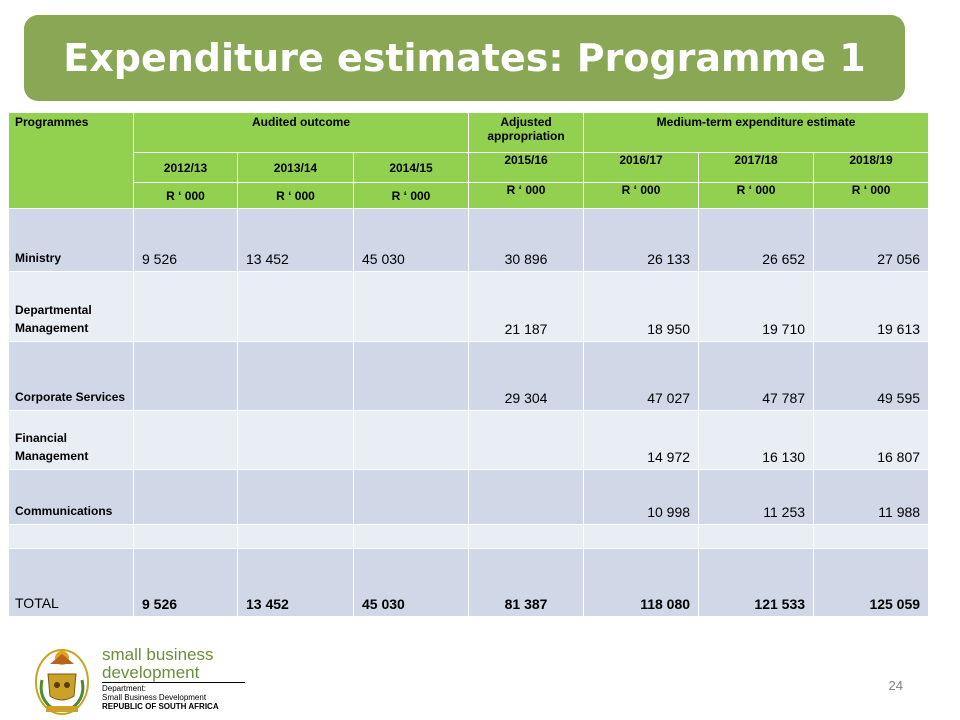  Describe the element at coordinates (154, 697) in the screenshot. I see `logo-dept-name: Small Business Development` at that location.